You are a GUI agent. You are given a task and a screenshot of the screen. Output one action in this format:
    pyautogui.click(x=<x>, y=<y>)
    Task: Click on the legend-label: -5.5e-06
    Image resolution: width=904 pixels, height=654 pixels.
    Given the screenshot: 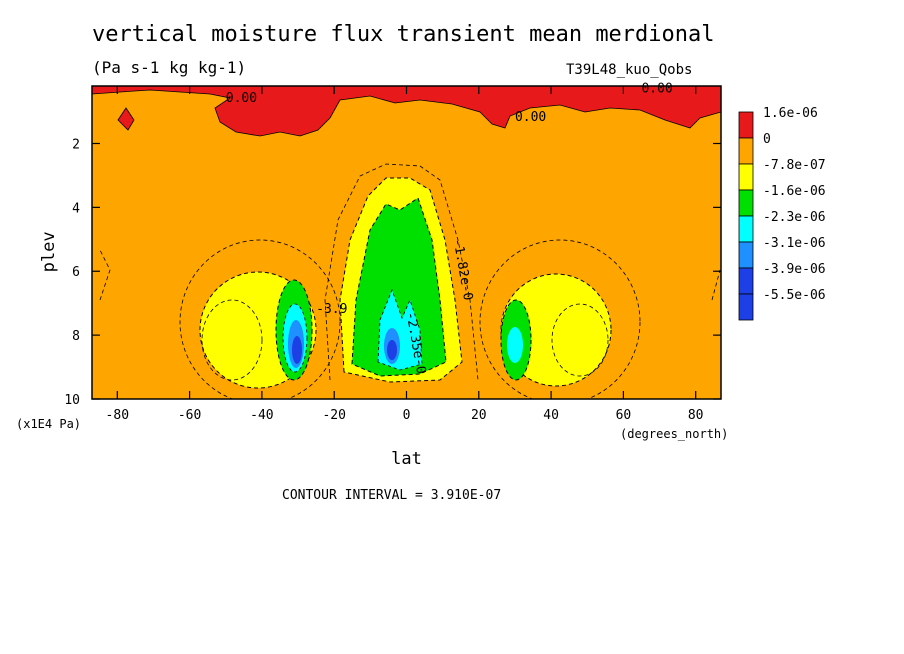 What is the action you would take?
    pyautogui.click(x=794, y=295)
    